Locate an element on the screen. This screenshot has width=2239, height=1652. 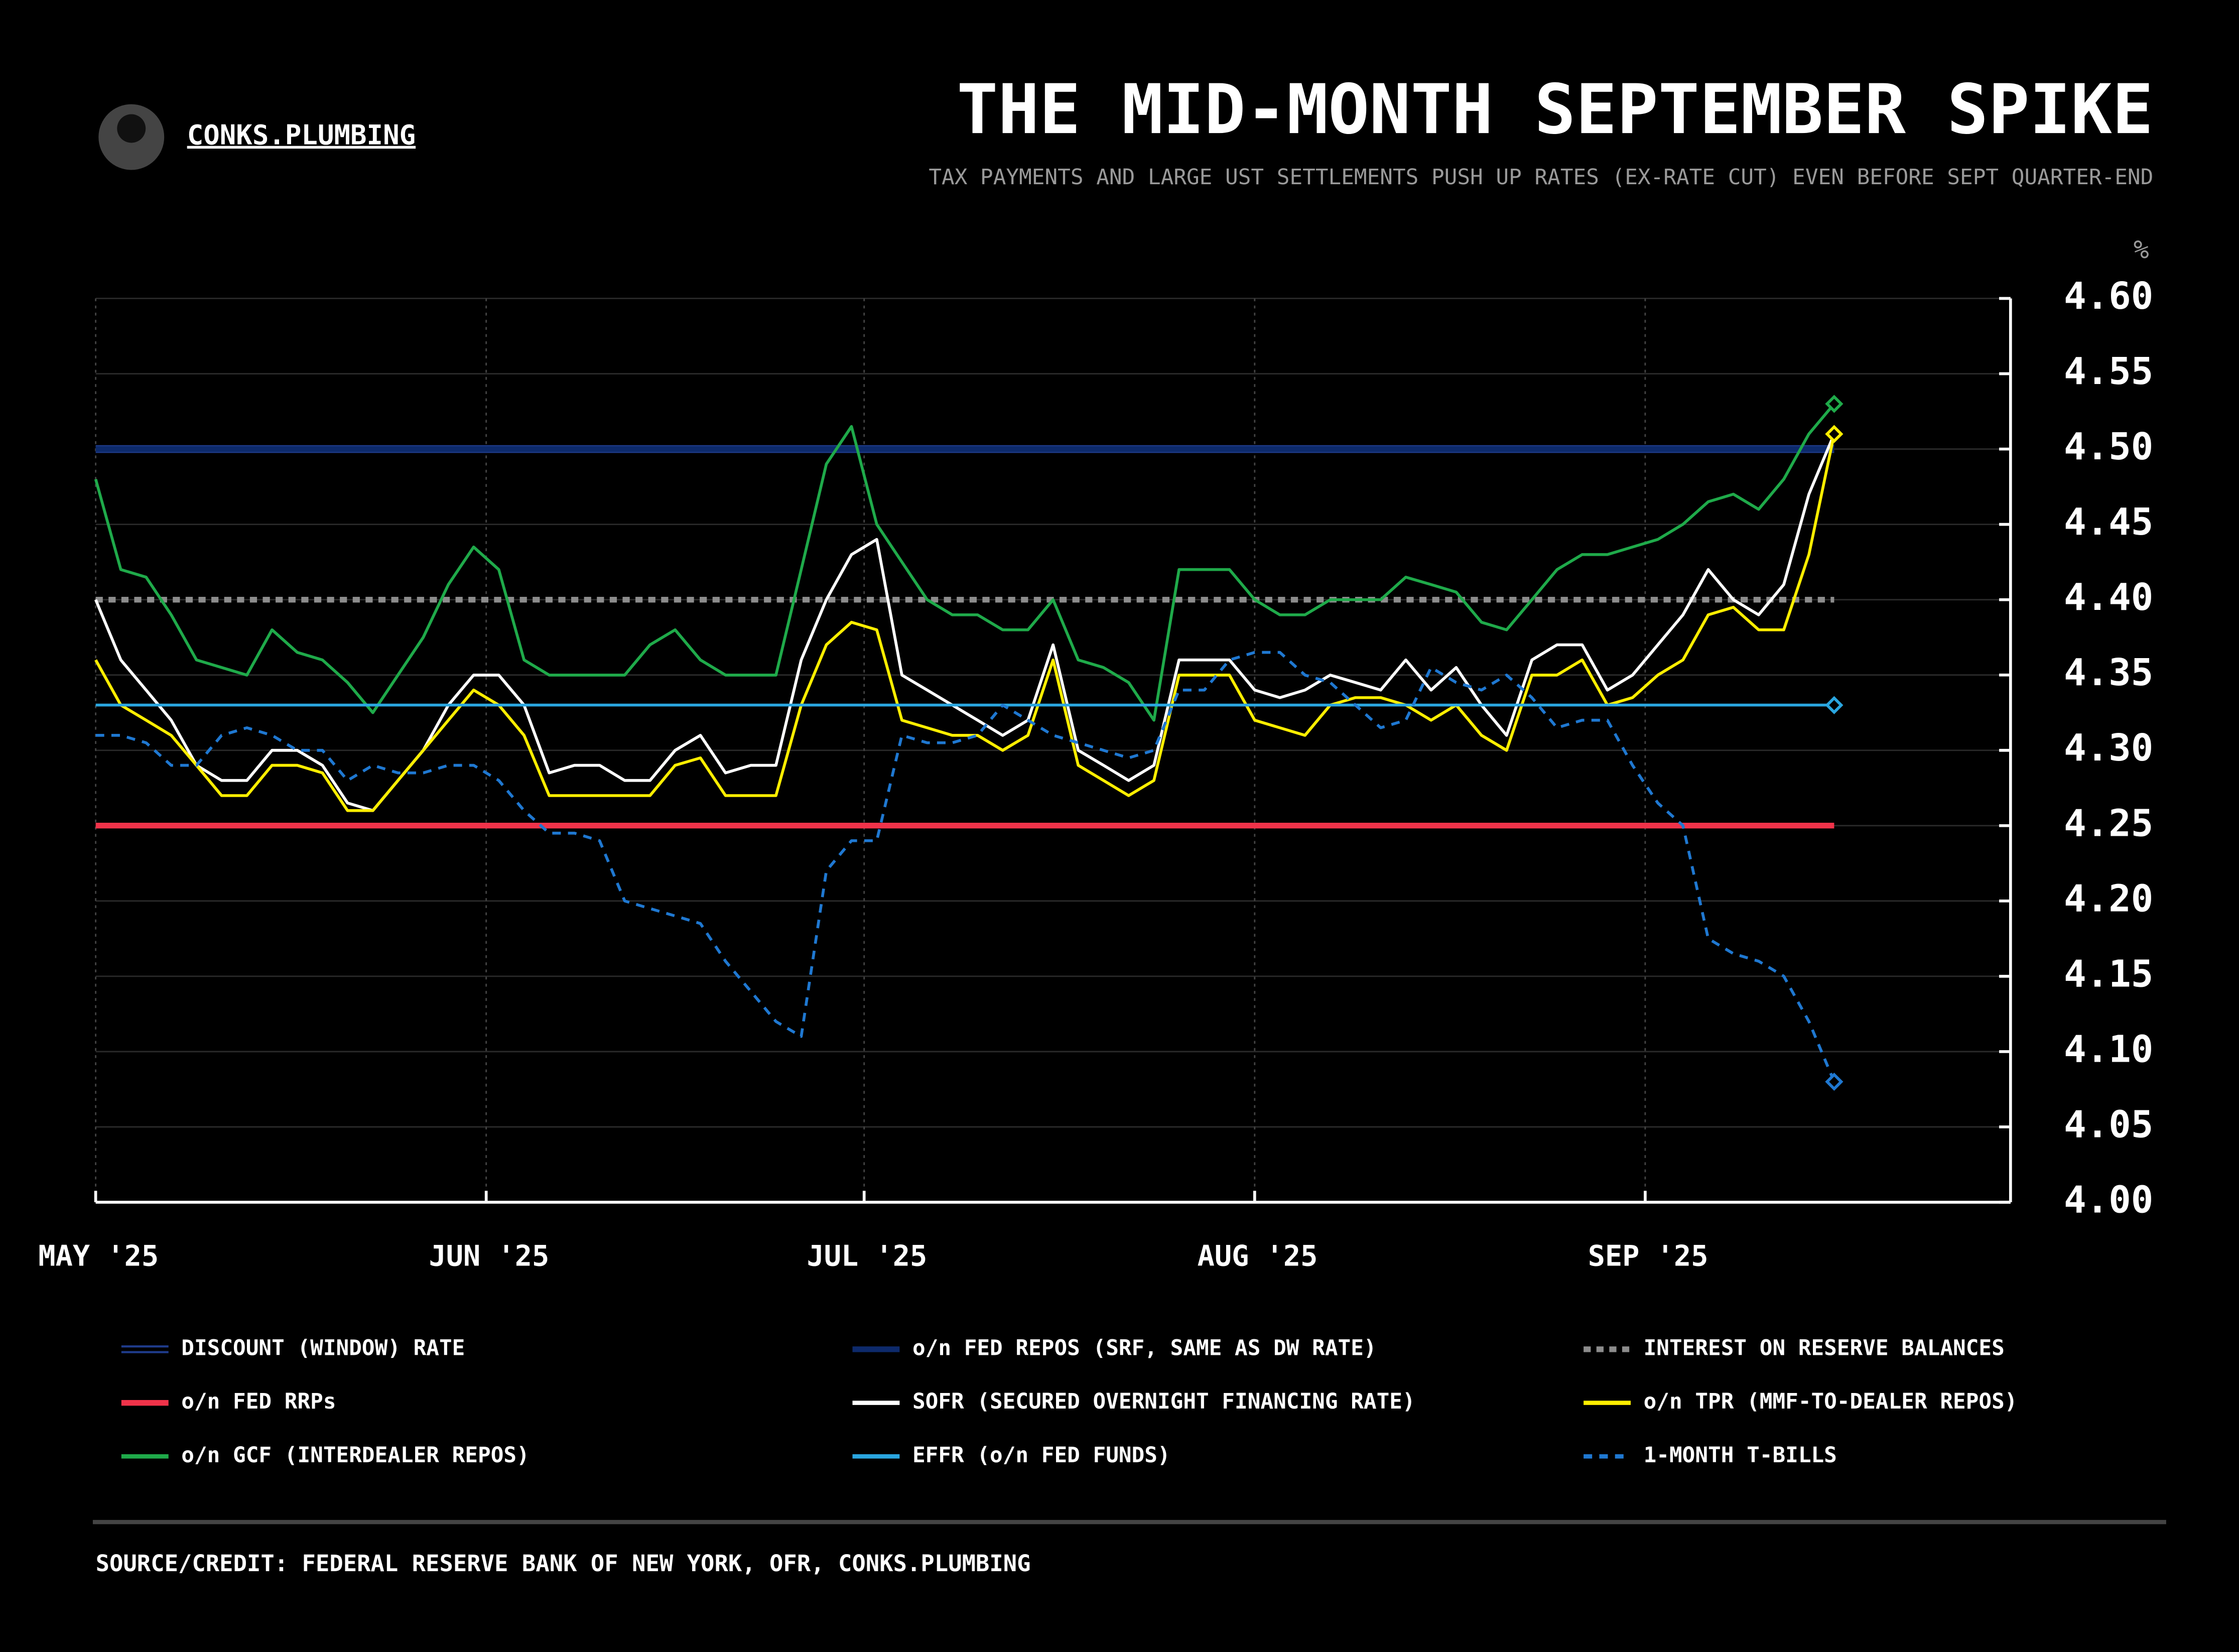
x-tick-label: MAY '25 is located at coordinates (99, 1256).